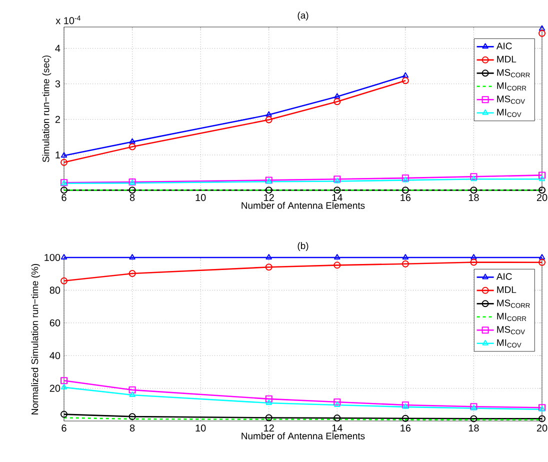 The image size is (548, 462). What do you see at coordinates (58, 155) in the screenshot?
I see `y-tick-label: 1` at bounding box center [58, 155].